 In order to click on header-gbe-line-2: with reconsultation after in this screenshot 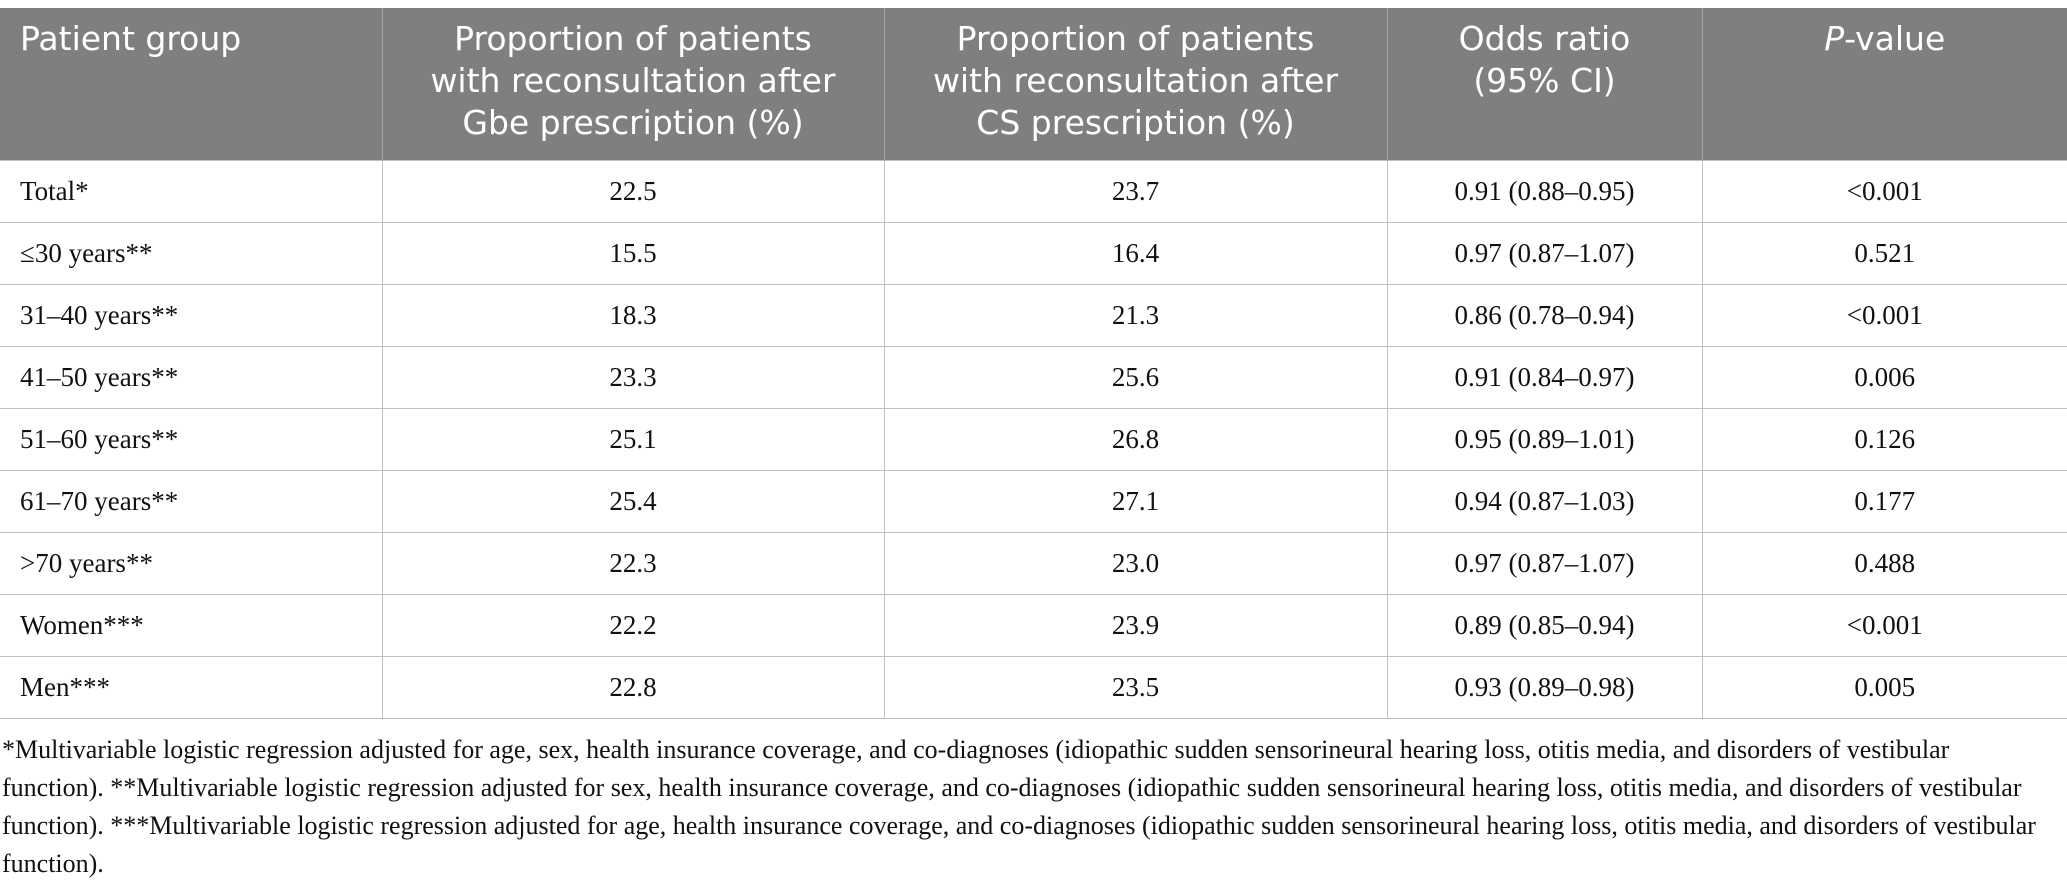, I will do `click(633, 80)`.